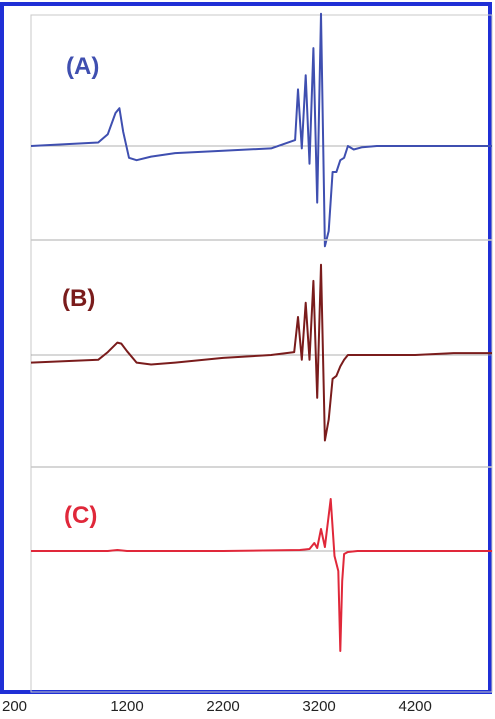 The height and width of the screenshot is (719, 495). I want to click on panel-label: (A), so click(82, 66).